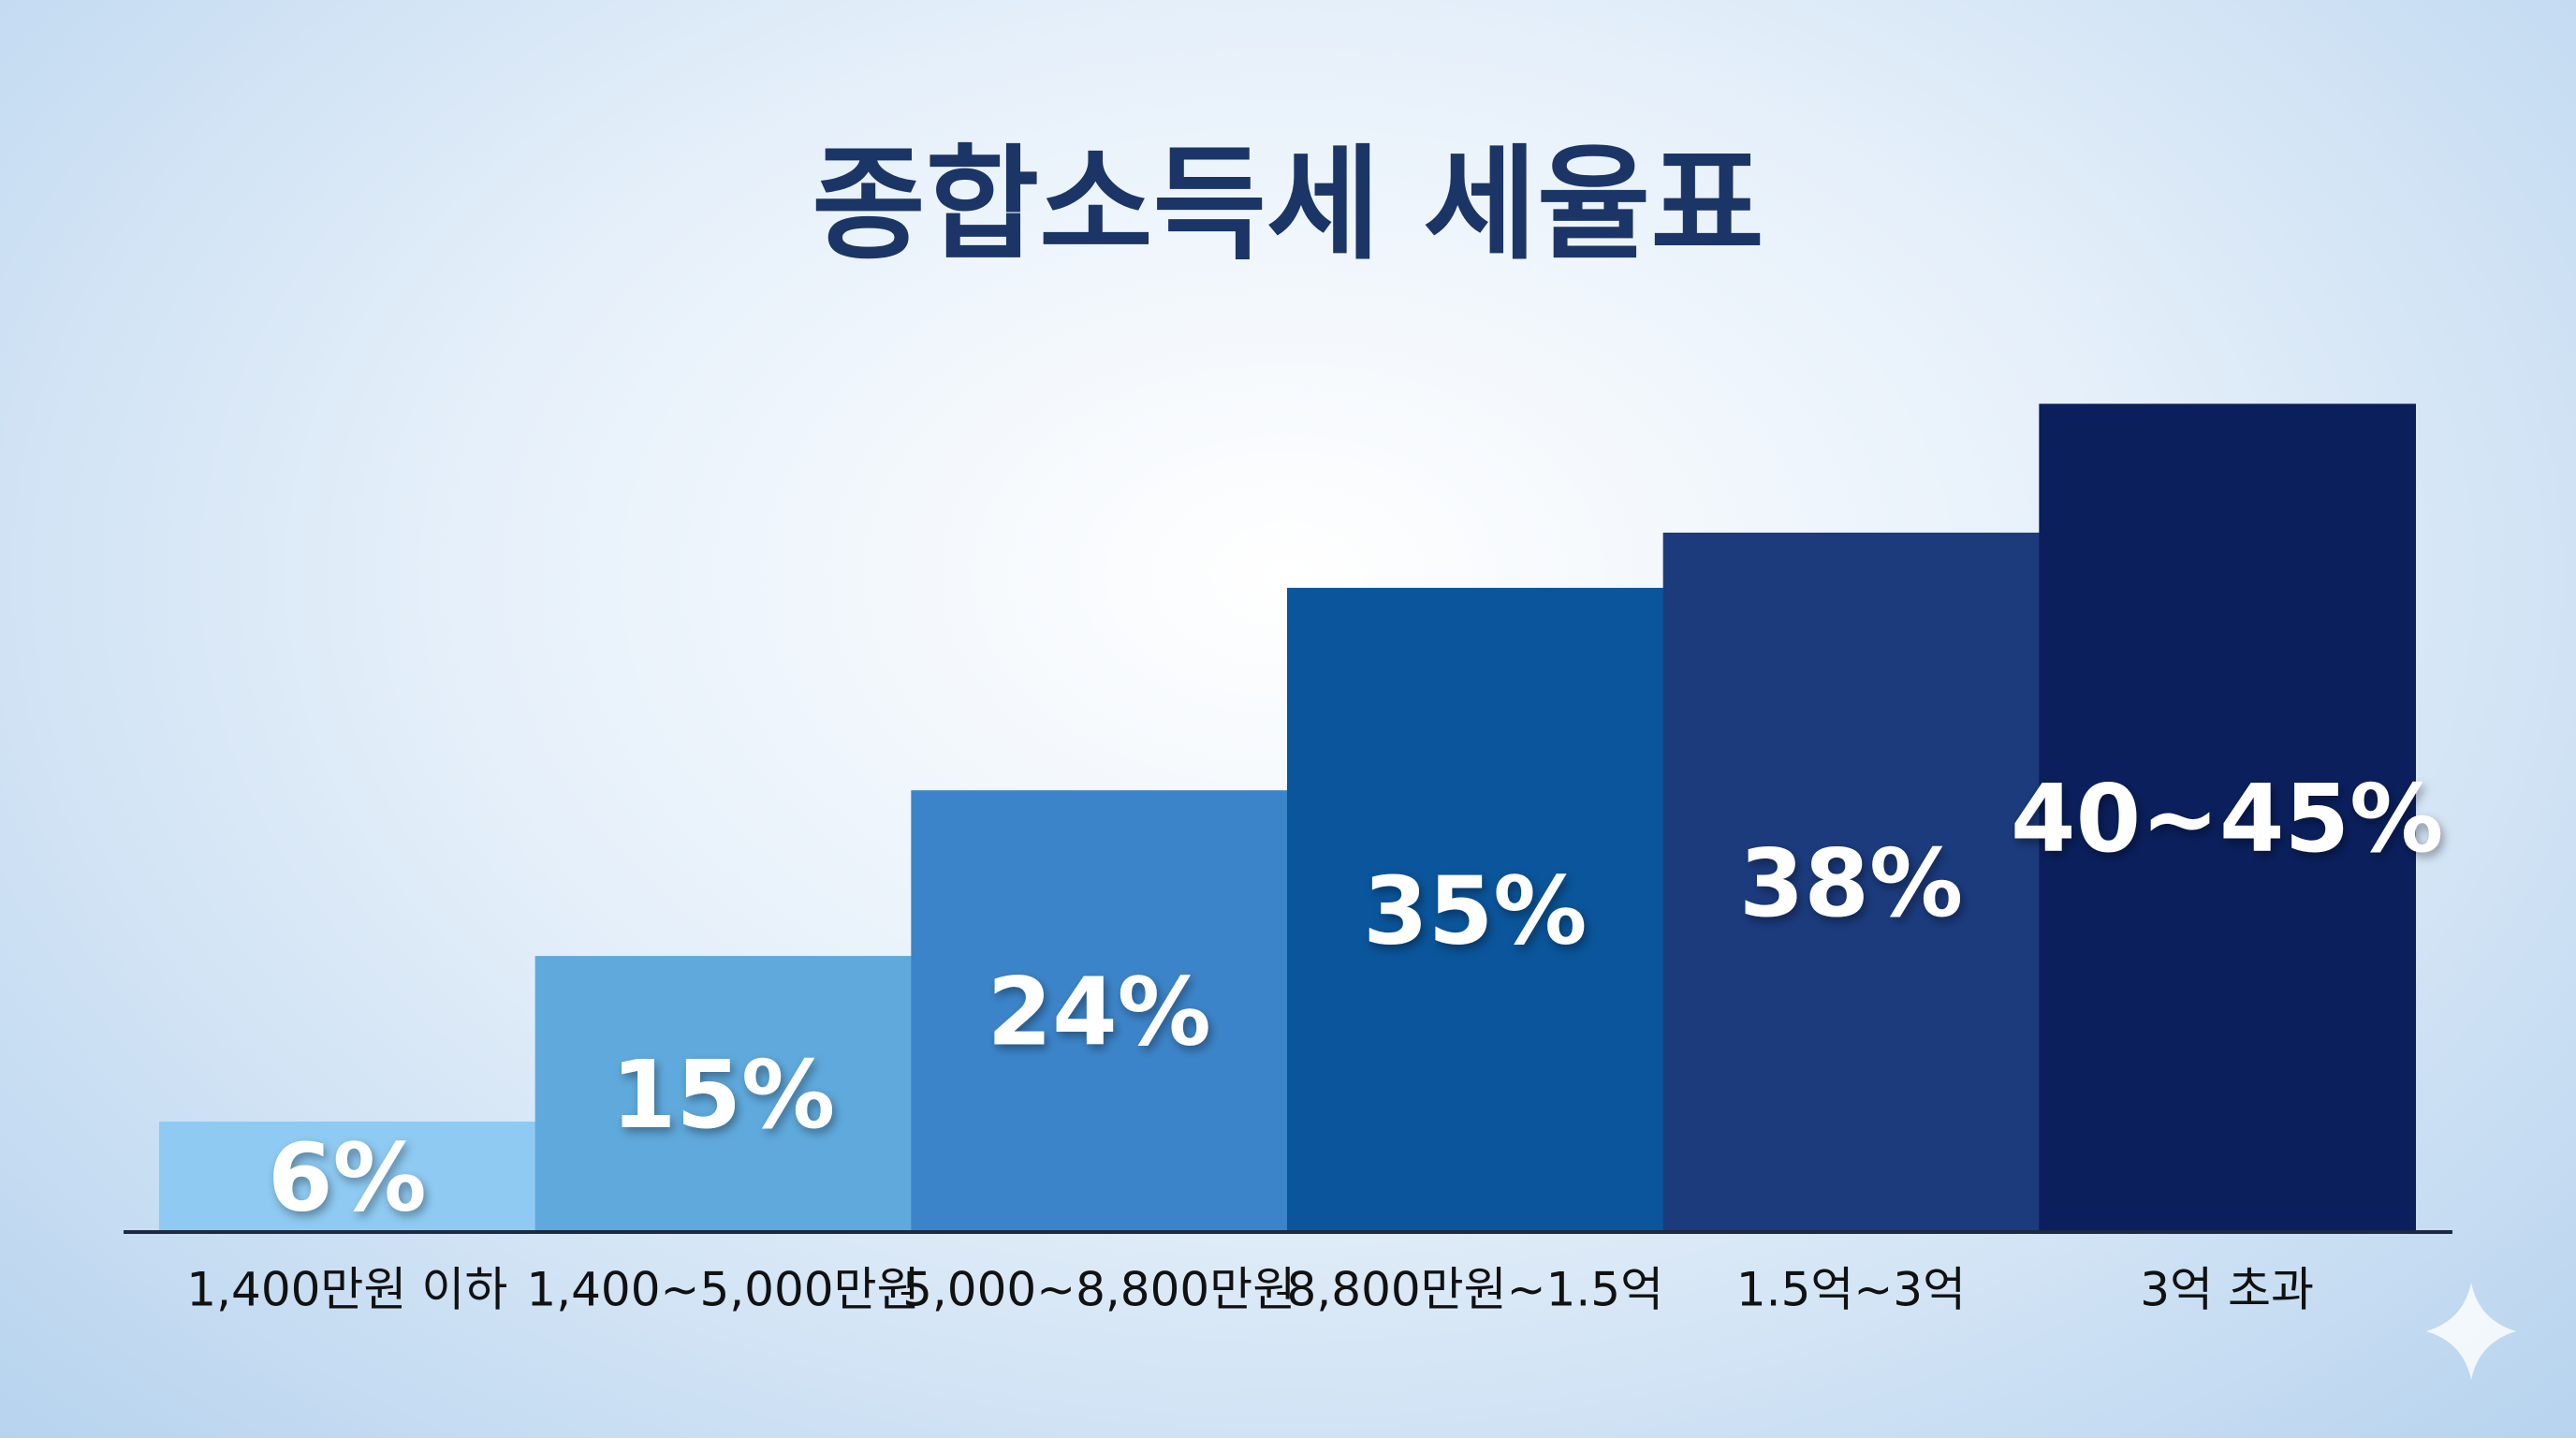  Describe the element at coordinates (2227, 1290) in the screenshot. I see `x-tick-label: 3억 초과` at that location.